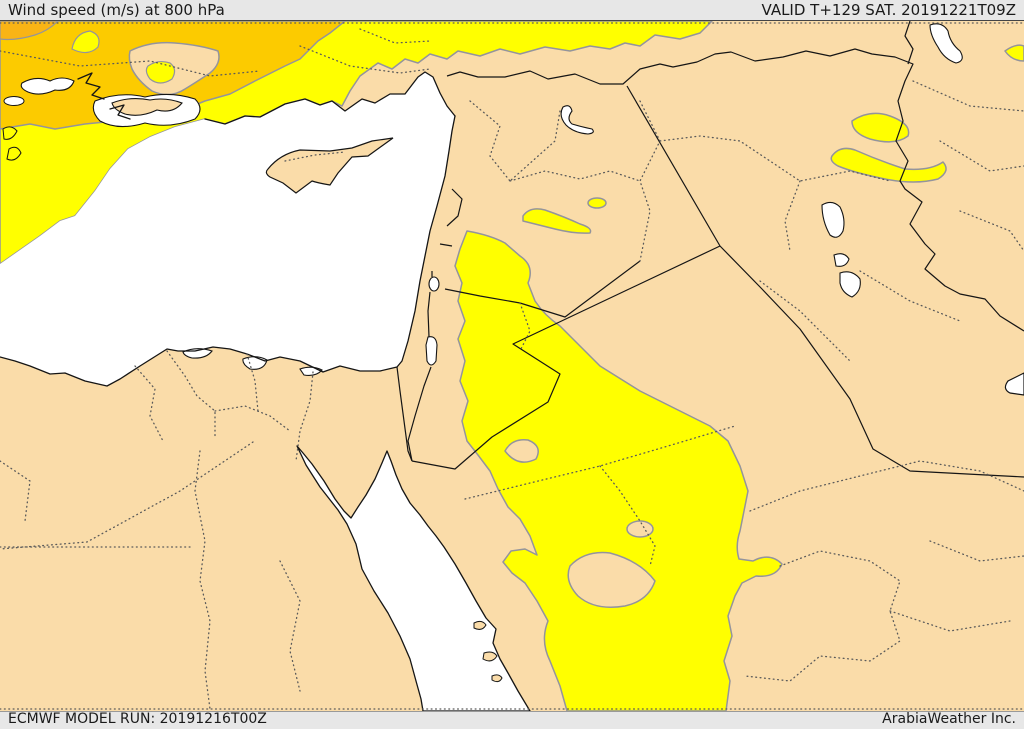 This screenshot has height=729, width=1024. I want to click on dead-sea, so click(431, 351).